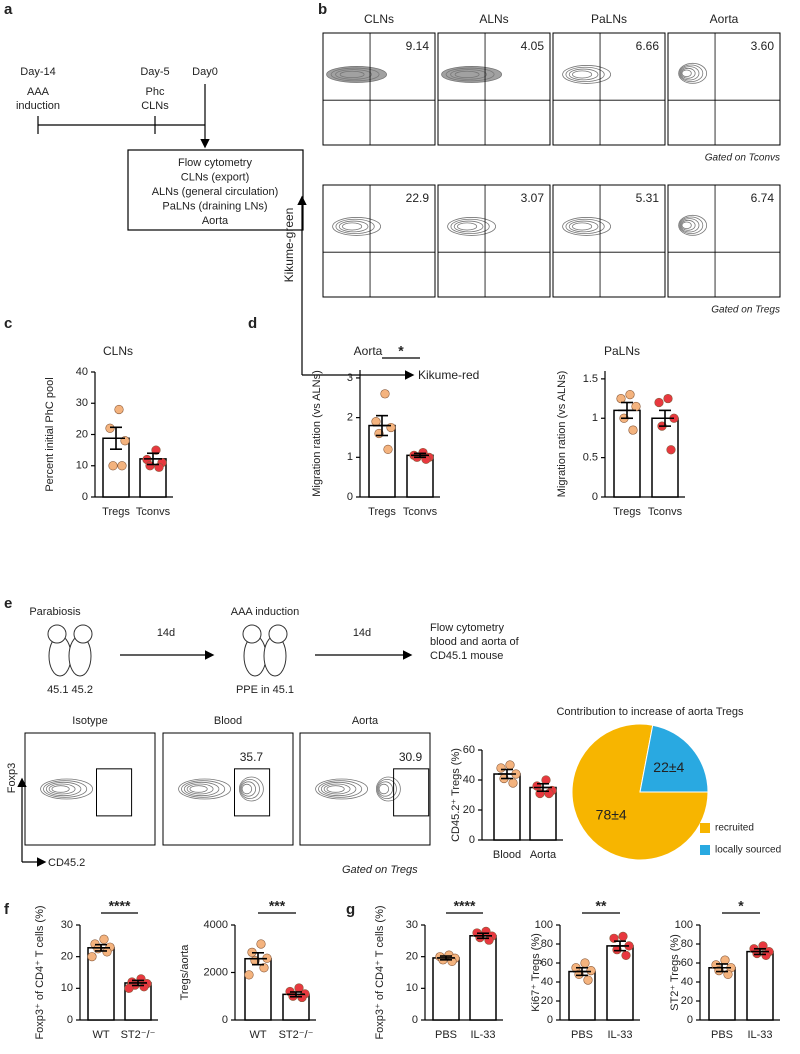 Image resolution: width=800 pixels, height=1054 pixels. Describe the element at coordinates (650, 712) in the screenshot. I see `chart-title: Contribution to increase of aorta Tregs` at that location.